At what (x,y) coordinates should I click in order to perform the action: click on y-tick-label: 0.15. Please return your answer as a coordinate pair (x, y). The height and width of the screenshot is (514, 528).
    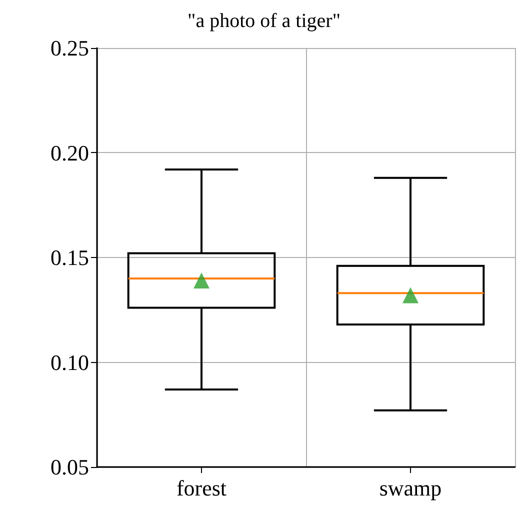
    Looking at the image, I should click on (69, 257).